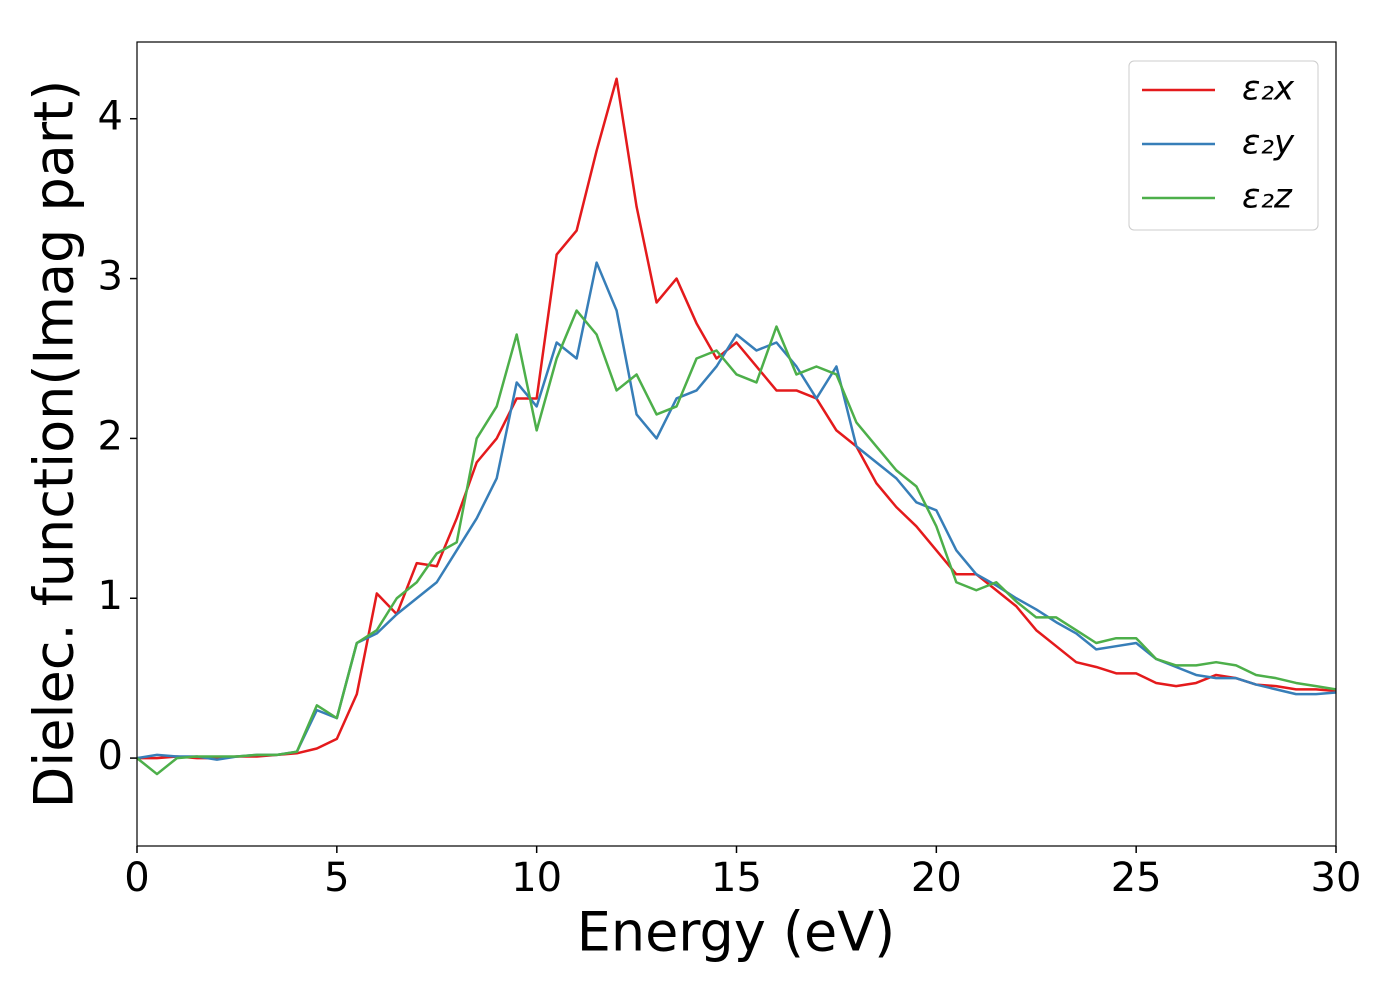  I want to click on y-axis-label: Dielec. function(Imag part), so click(54, 444).